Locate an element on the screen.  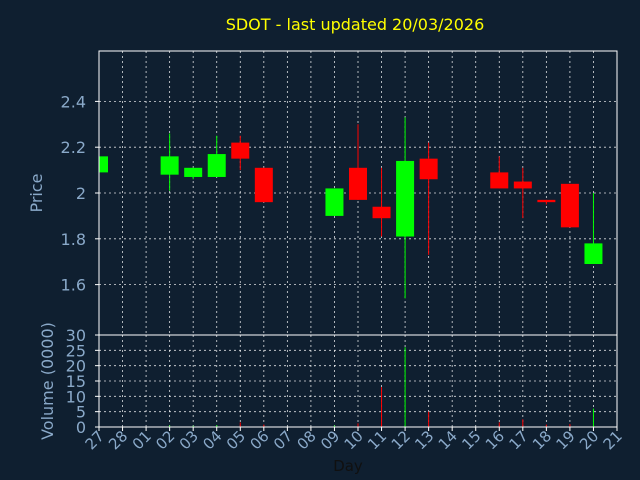
x-tick-label: 07 is located at coordinates (283, 440).